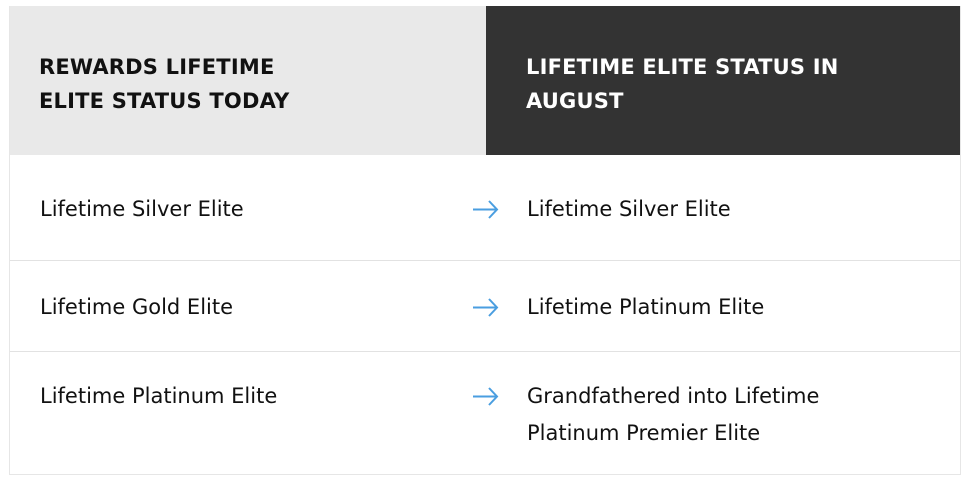 The height and width of the screenshot is (485, 968). I want to click on status-august: Lifetime Silver Elite, so click(629, 209).